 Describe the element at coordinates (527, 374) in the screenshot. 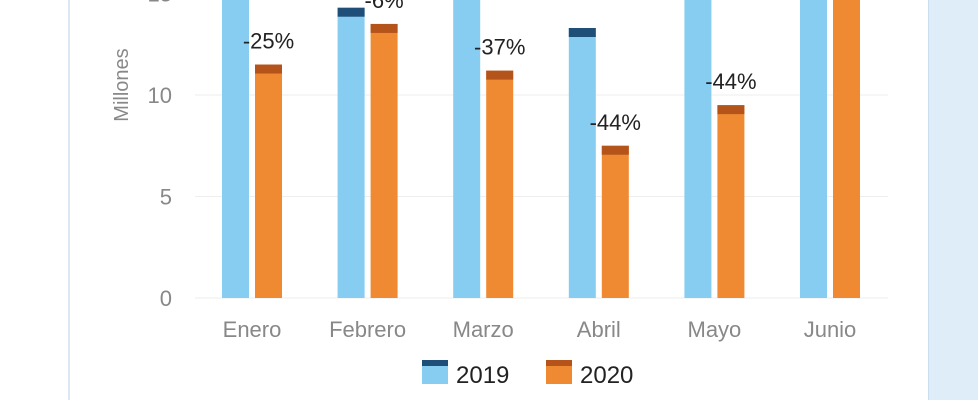

I see `legend: 2019 2020` at that location.